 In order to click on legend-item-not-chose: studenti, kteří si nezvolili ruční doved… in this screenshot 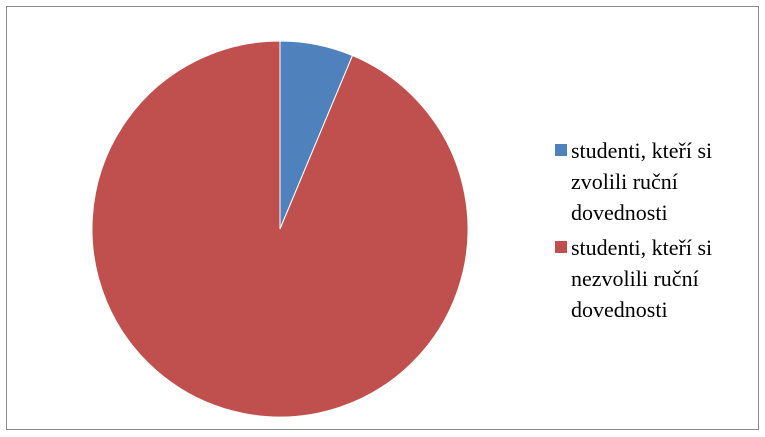, I will do `click(654, 278)`.